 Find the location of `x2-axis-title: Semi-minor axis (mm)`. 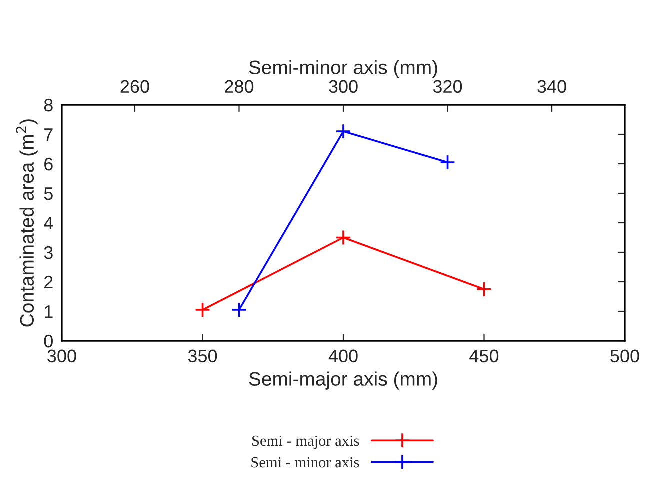

x2-axis-title: Semi-minor axis (mm) is located at coordinates (343, 69).